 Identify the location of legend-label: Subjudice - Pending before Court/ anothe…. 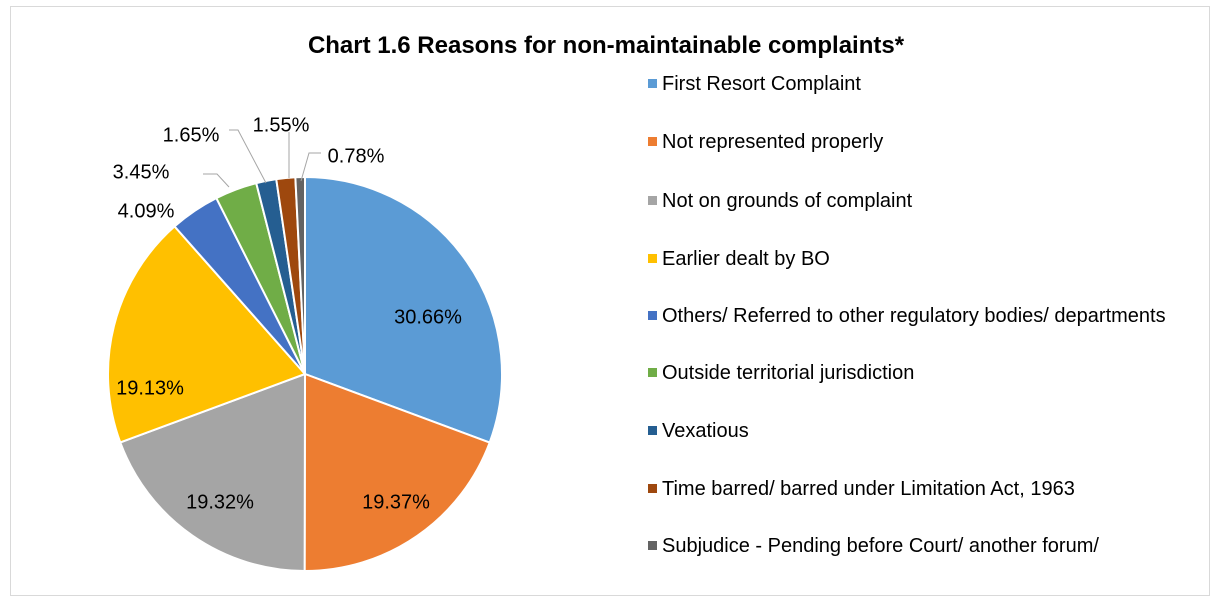
(880, 546).